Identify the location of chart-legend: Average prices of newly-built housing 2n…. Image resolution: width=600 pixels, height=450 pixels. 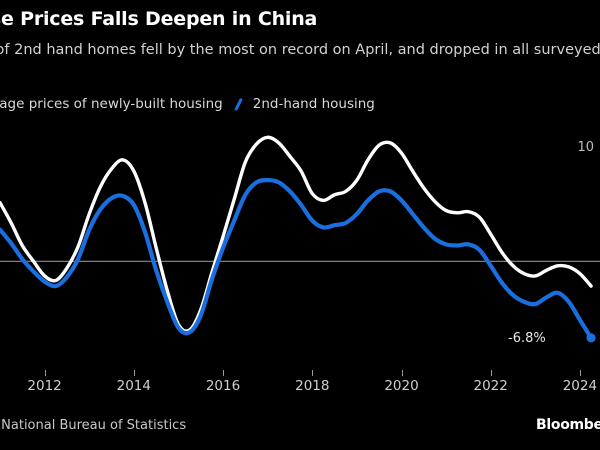
(300, 104).